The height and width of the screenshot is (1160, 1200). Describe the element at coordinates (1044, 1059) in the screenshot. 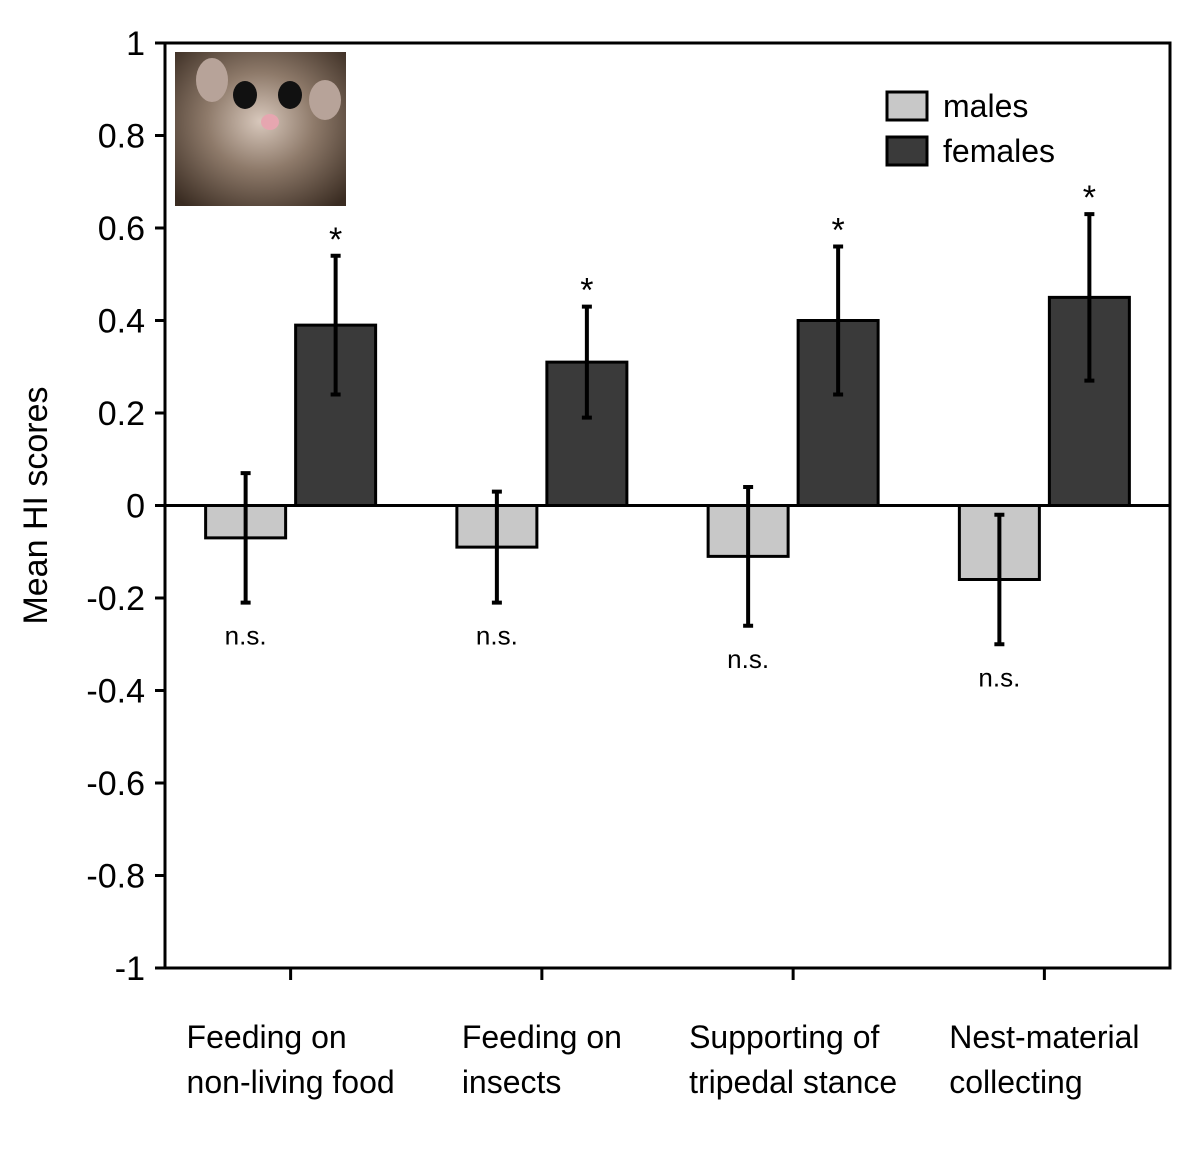

I see `x-tick-label: Nest-material collecting` at that location.